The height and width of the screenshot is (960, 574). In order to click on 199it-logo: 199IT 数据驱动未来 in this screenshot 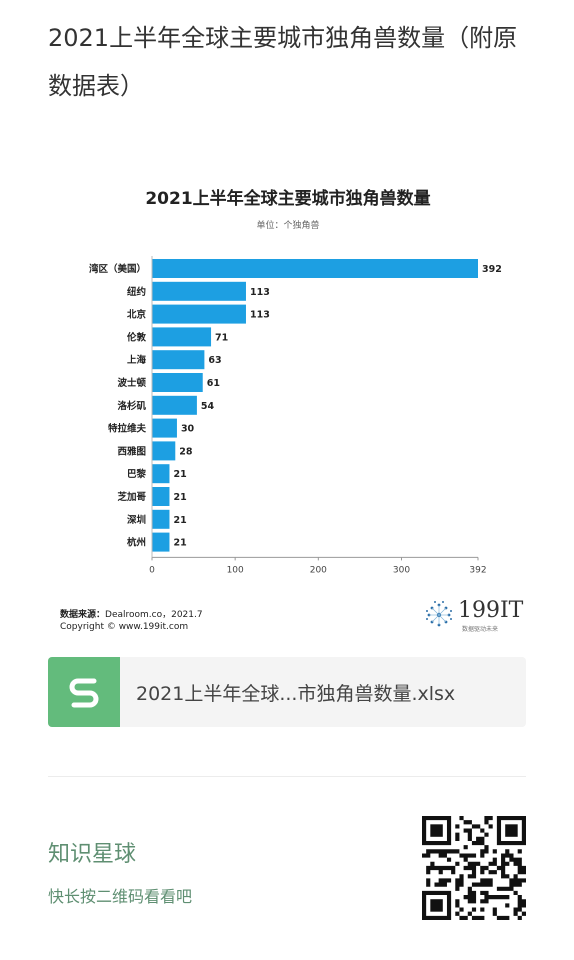, I will do `click(475, 616)`.